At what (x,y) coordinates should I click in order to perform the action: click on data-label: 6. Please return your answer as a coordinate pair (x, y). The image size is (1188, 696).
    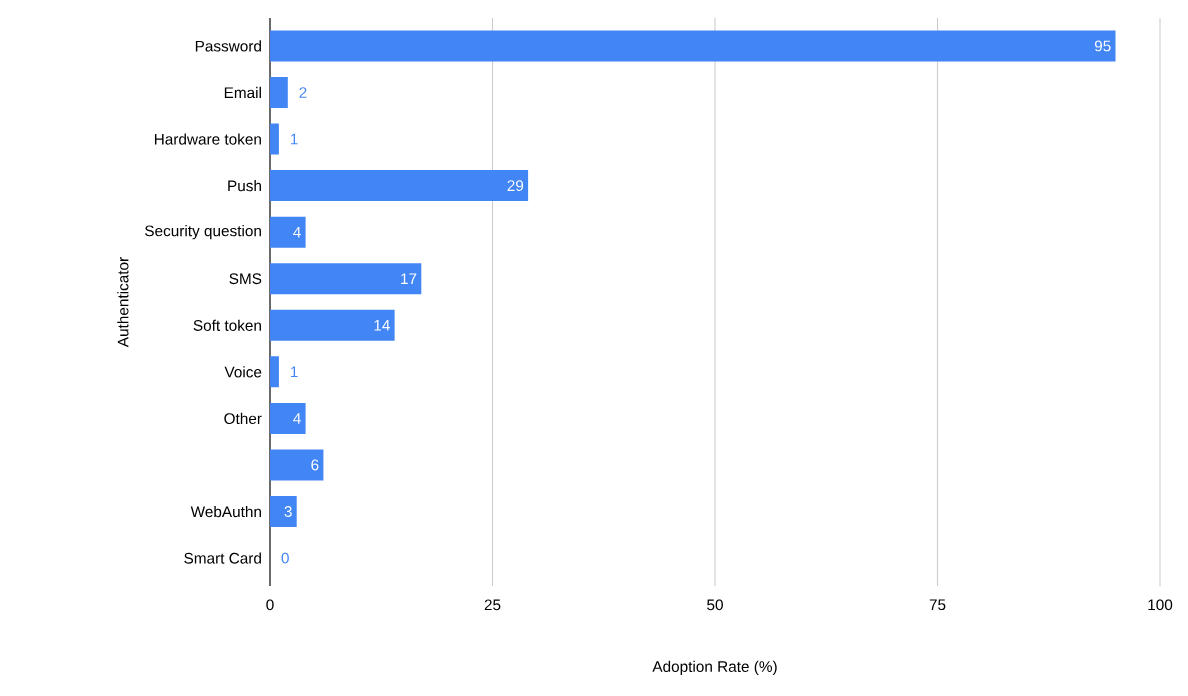
    Looking at the image, I should click on (315, 465).